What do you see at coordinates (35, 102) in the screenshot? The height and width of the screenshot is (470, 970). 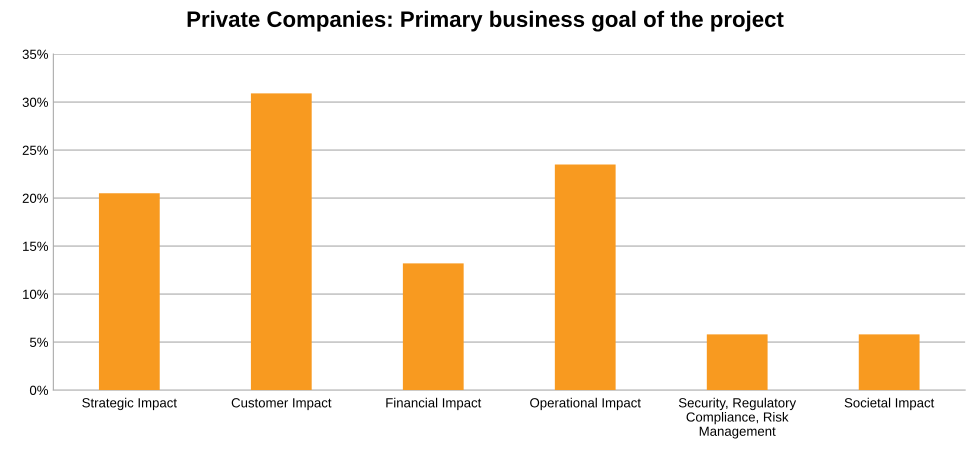 I see `y-tick-label: 30%` at bounding box center [35, 102].